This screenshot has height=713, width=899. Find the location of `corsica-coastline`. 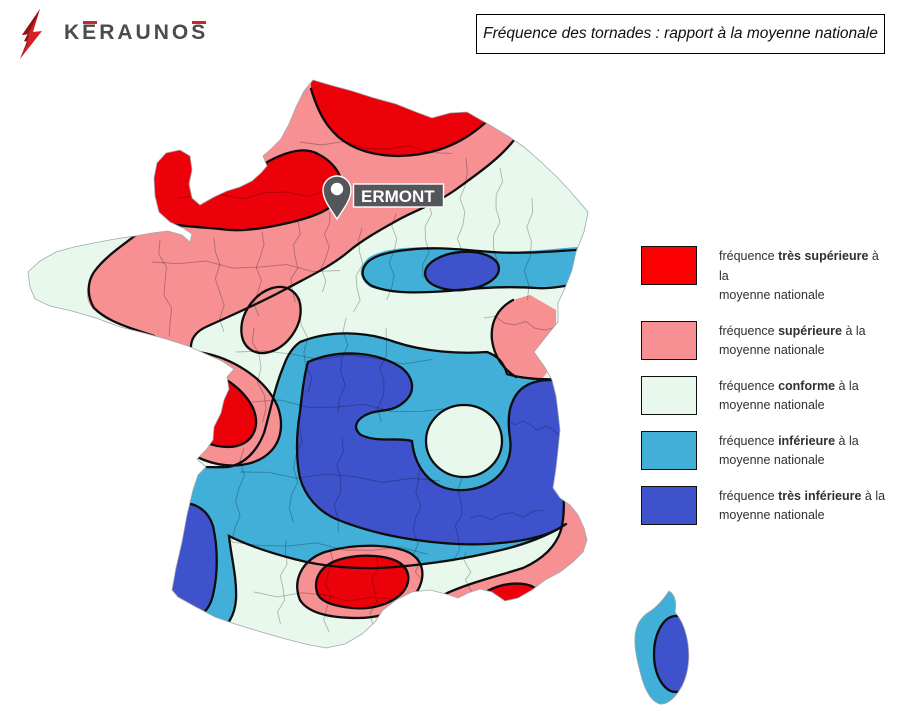

corsica-coastline is located at coordinates (662, 647).